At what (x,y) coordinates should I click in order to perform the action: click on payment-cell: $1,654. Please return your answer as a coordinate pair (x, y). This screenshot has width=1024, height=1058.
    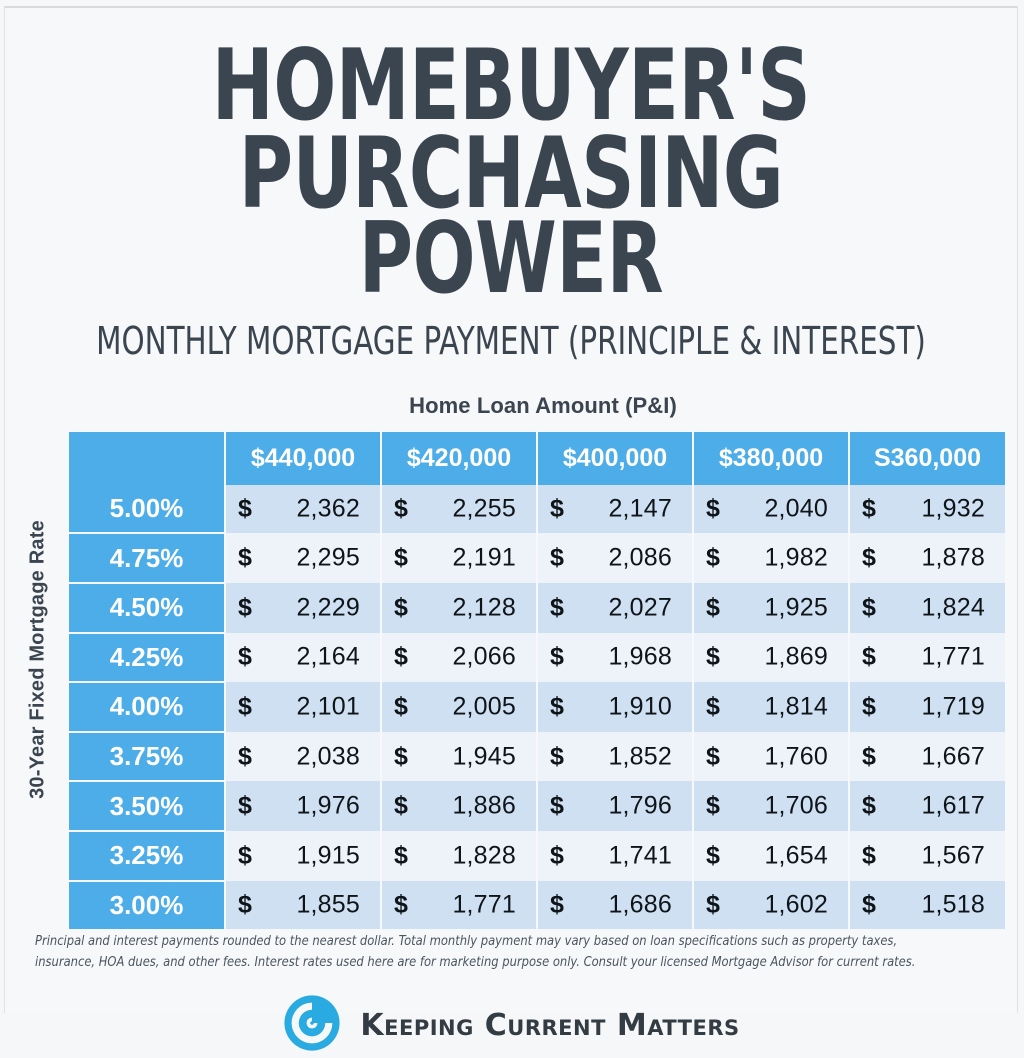
    Looking at the image, I should click on (771, 855).